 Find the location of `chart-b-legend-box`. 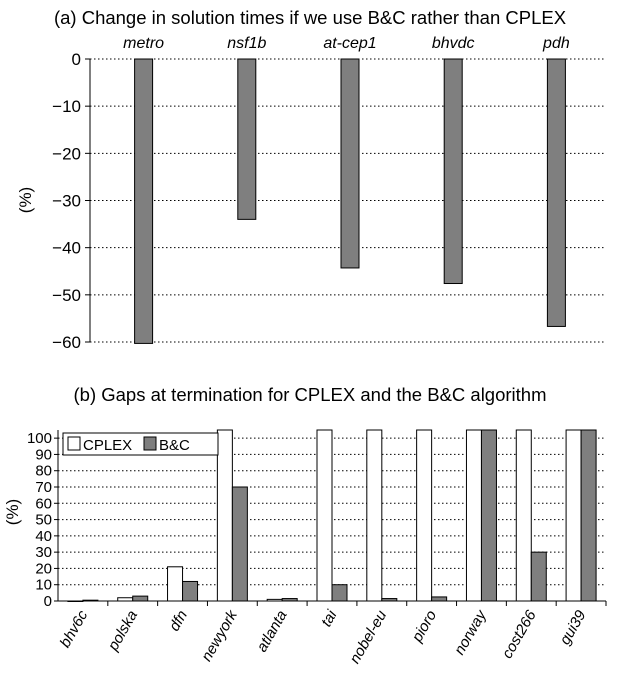

chart-b-legend-box is located at coordinates (140, 444).